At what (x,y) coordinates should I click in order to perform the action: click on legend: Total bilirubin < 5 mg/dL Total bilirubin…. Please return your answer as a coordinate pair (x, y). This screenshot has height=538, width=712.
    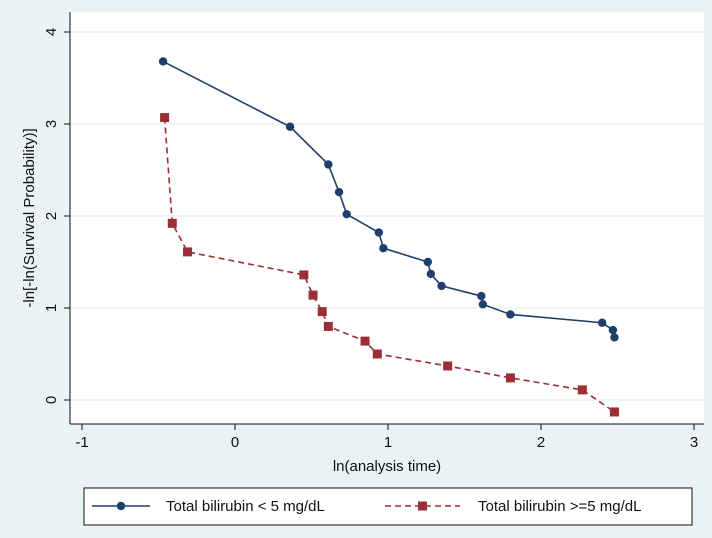
    Looking at the image, I should click on (388, 506).